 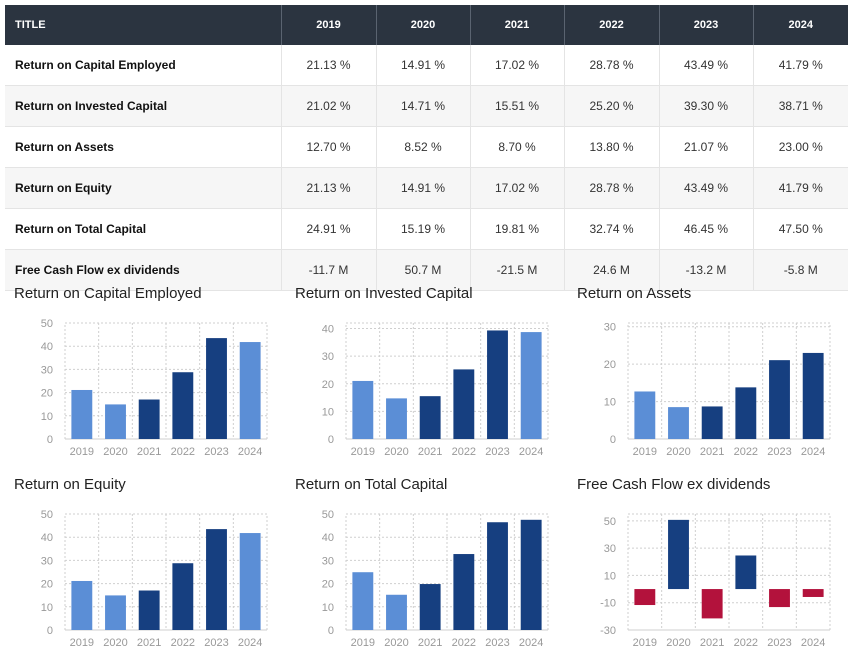 I want to click on chart-title: Return on Invested Capital, so click(x=384, y=293).